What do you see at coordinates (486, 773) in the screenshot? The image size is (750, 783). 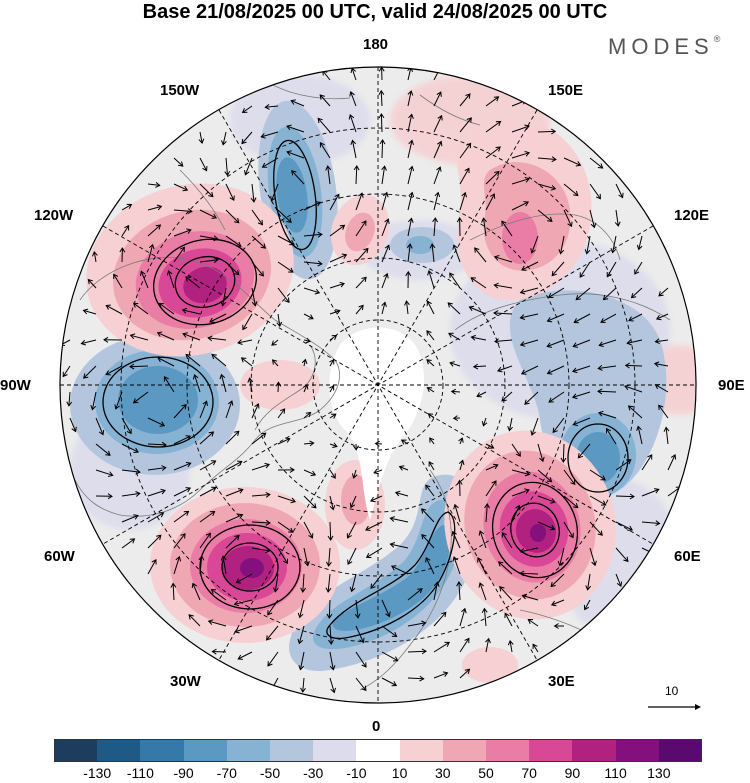 I see `colorbar-tick-label: 50` at bounding box center [486, 773].